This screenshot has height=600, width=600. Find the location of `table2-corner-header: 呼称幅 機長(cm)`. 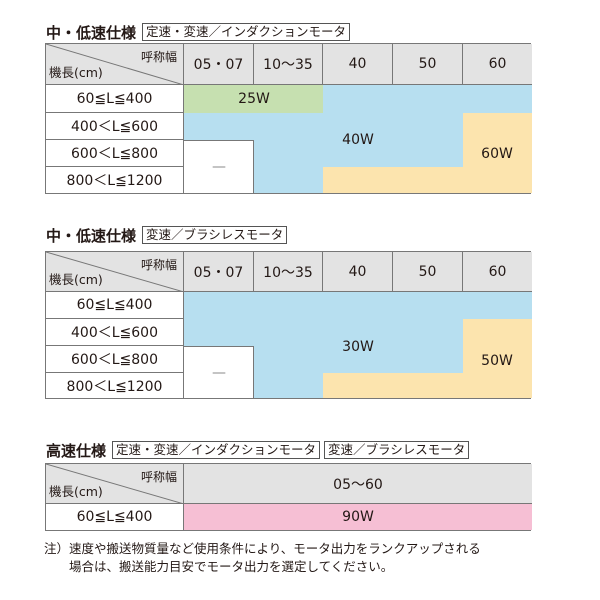

table2-corner-header: 呼称幅 機長(cm) is located at coordinates (115, 272).